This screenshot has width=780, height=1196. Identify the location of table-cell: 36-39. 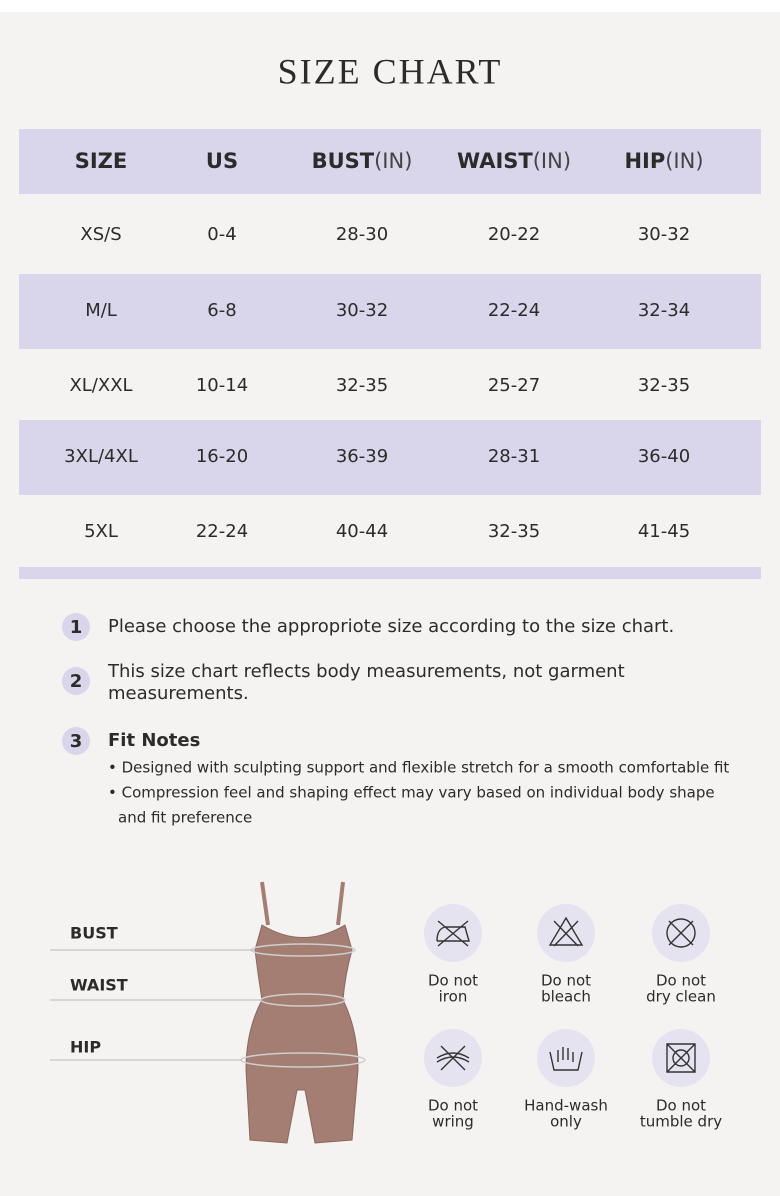
(362, 456).